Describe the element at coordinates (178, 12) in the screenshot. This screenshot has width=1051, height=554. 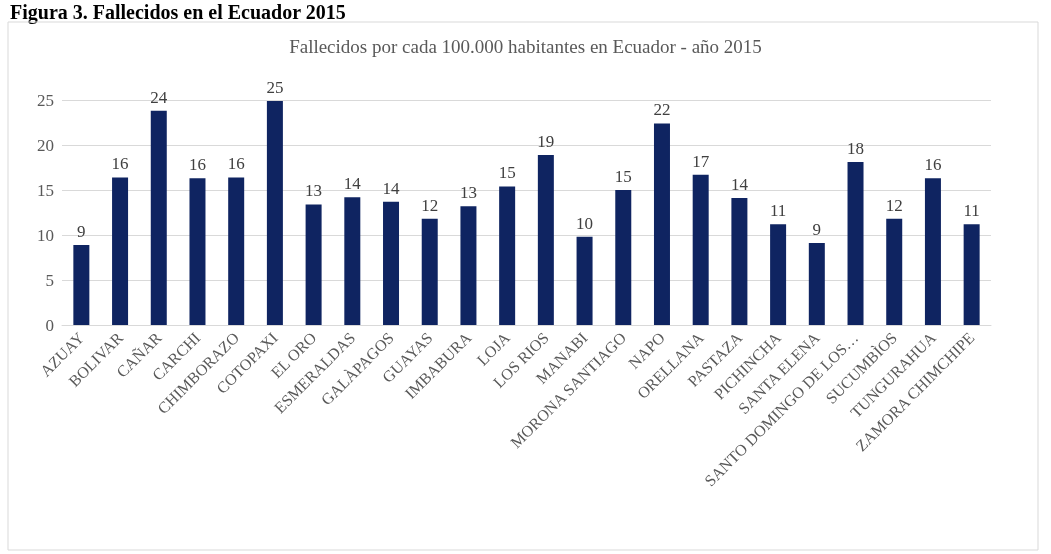
I see `text: Figura 3. Fallecidos en el Ecuador 2015` at that location.